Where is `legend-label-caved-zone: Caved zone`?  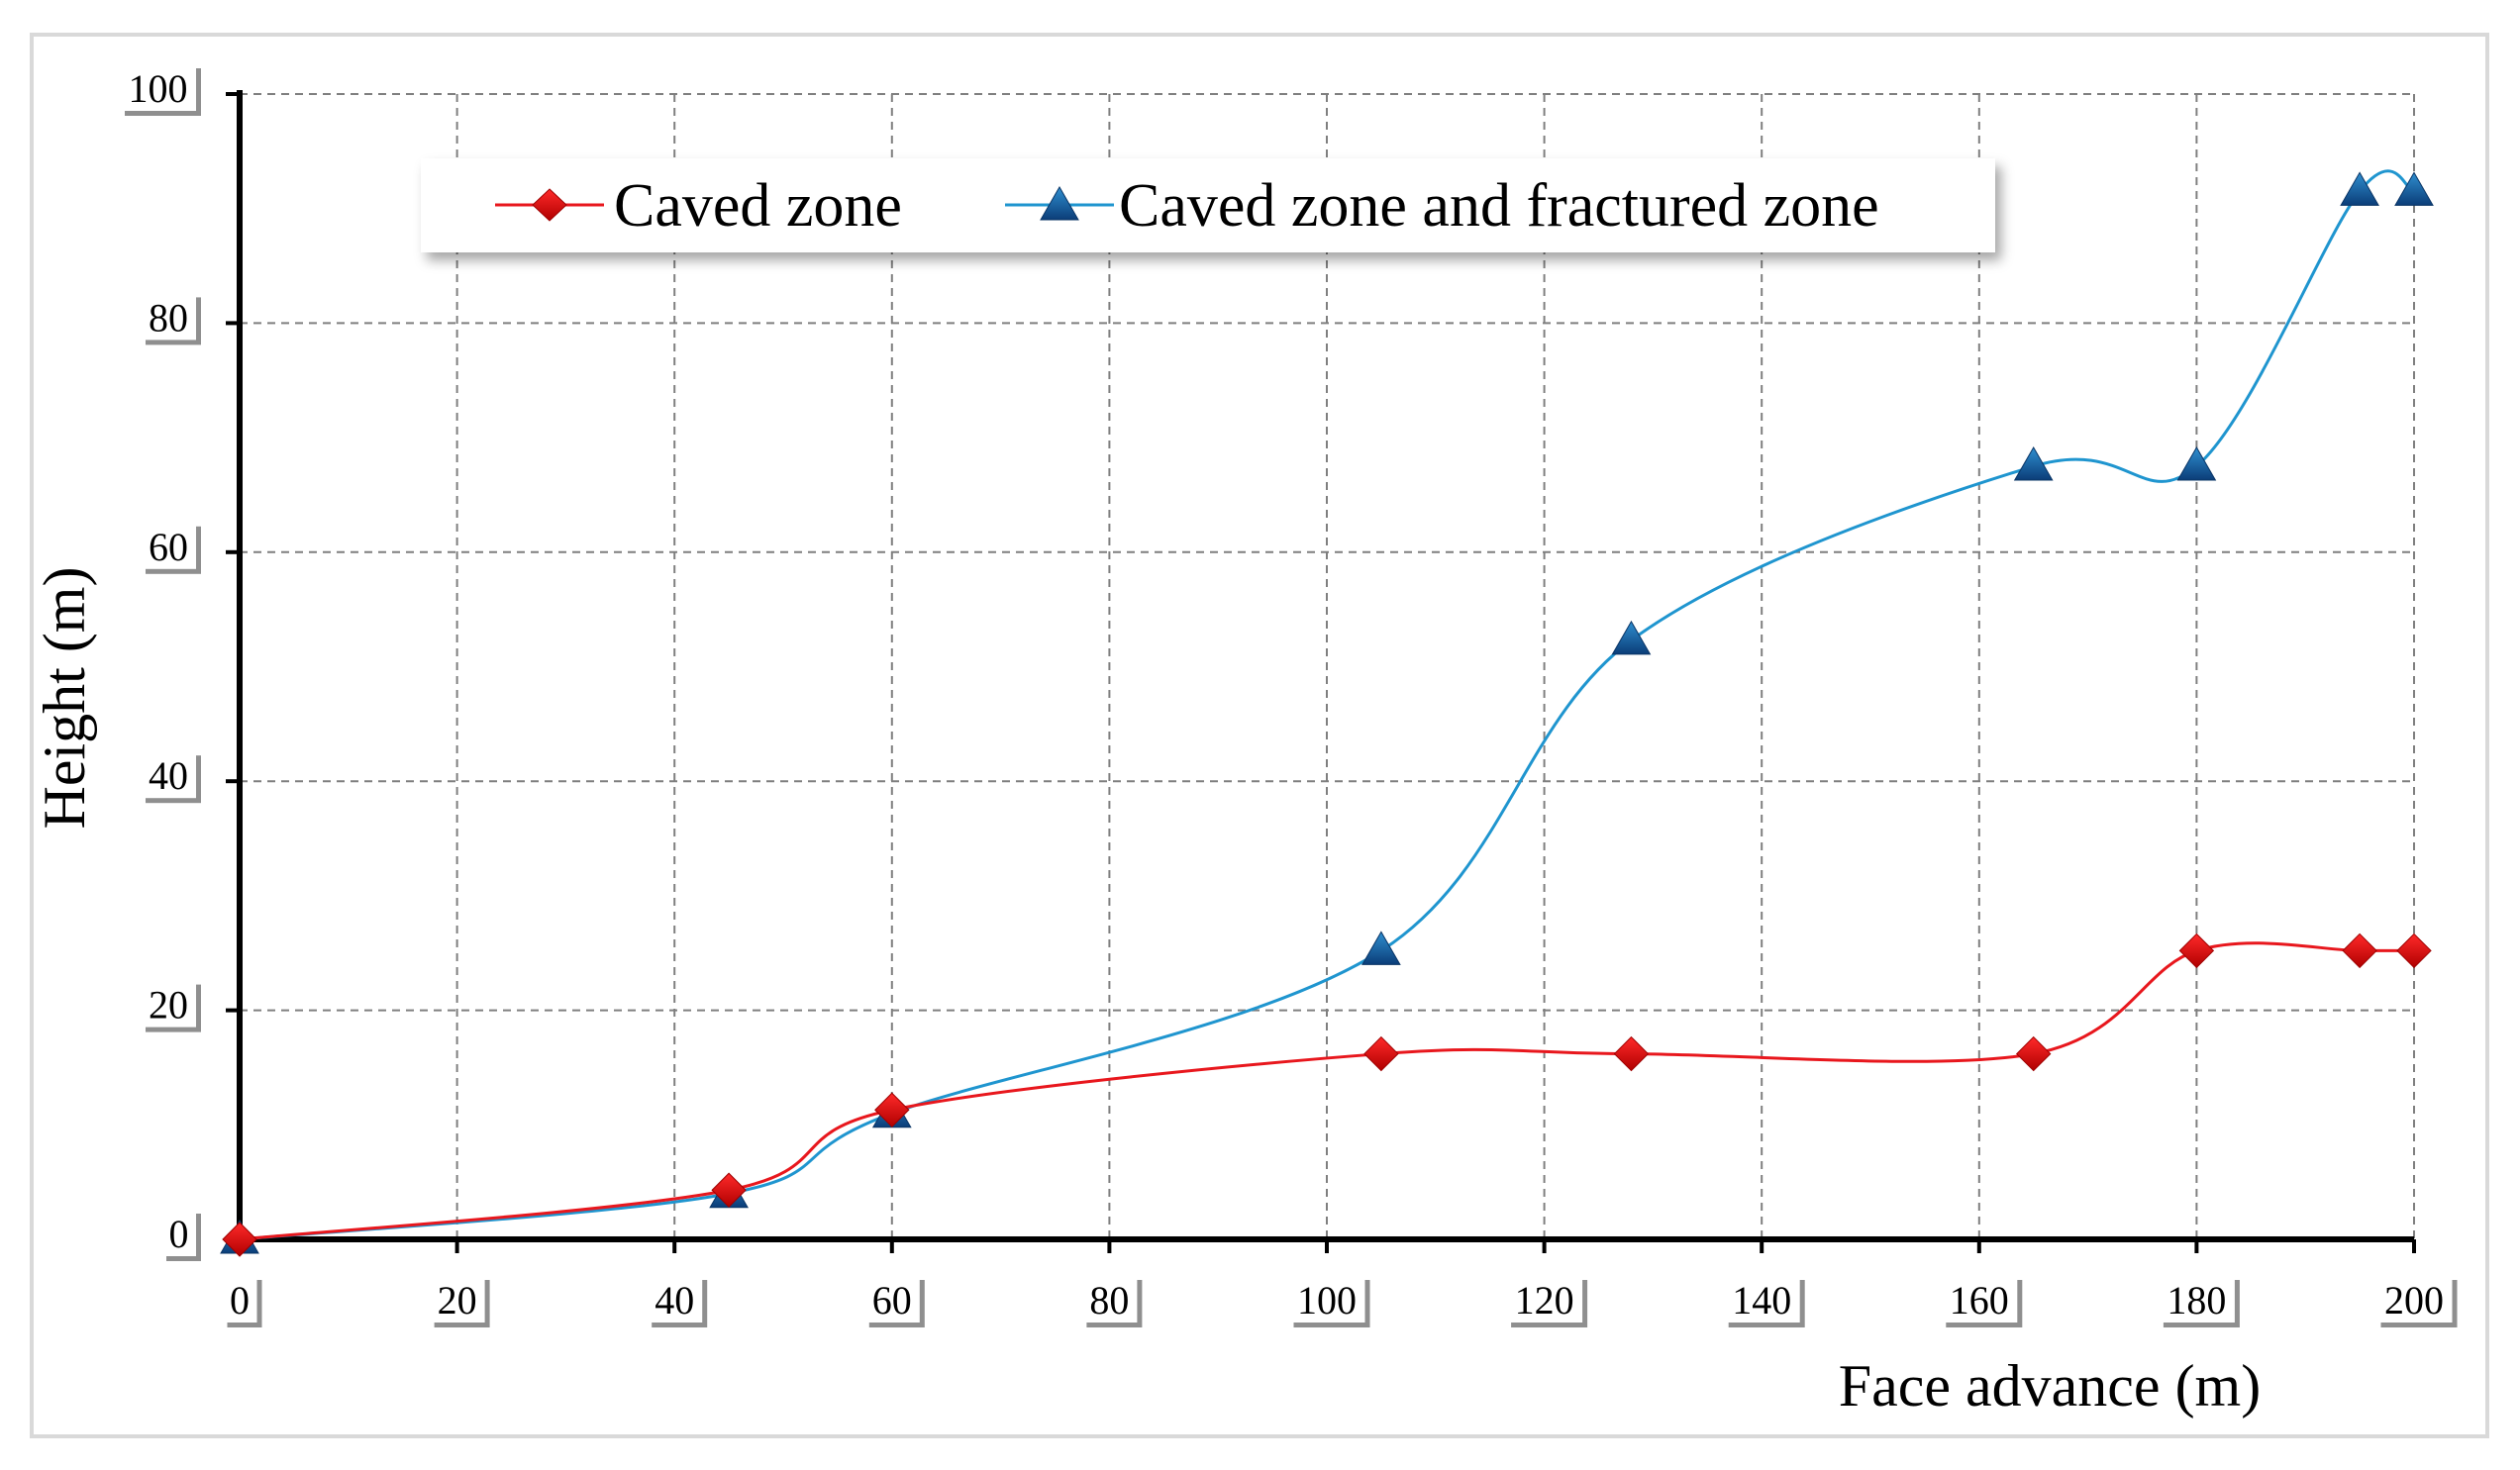 legend-label-caved-zone: Caved zone is located at coordinates (758, 206).